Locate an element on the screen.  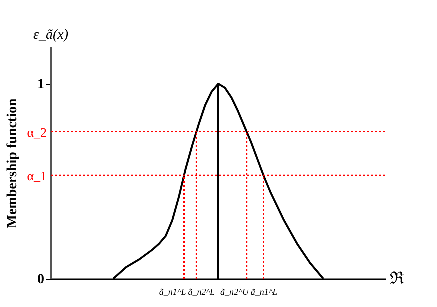
y-tick-label: 1 is located at coordinates (41, 85).